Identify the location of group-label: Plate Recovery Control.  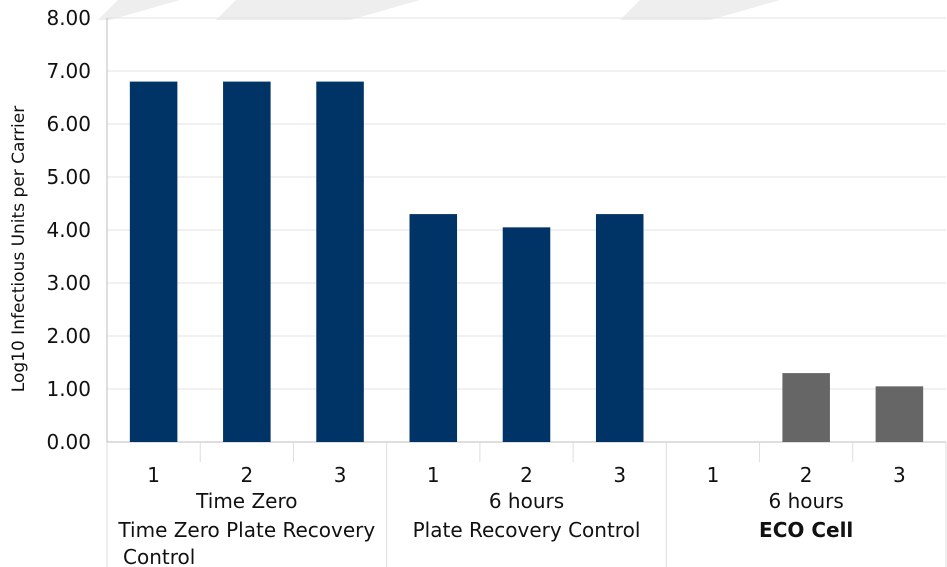
(527, 530).